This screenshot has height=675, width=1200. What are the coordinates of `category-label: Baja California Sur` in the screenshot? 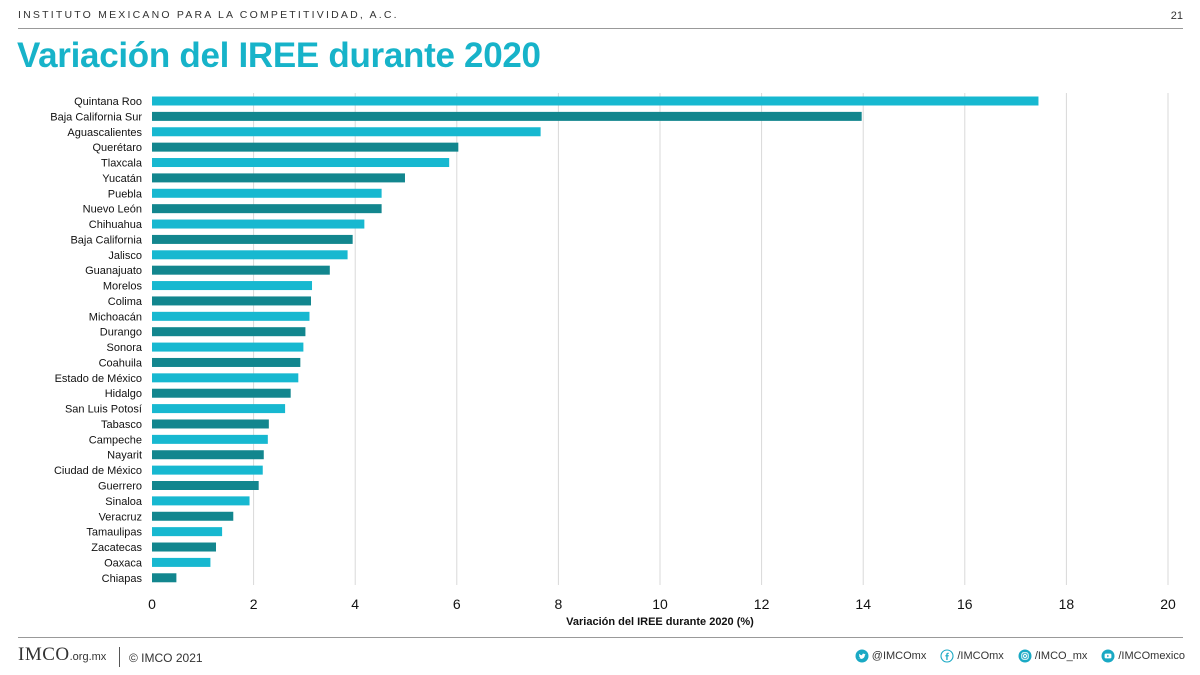 It's located at (96, 117).